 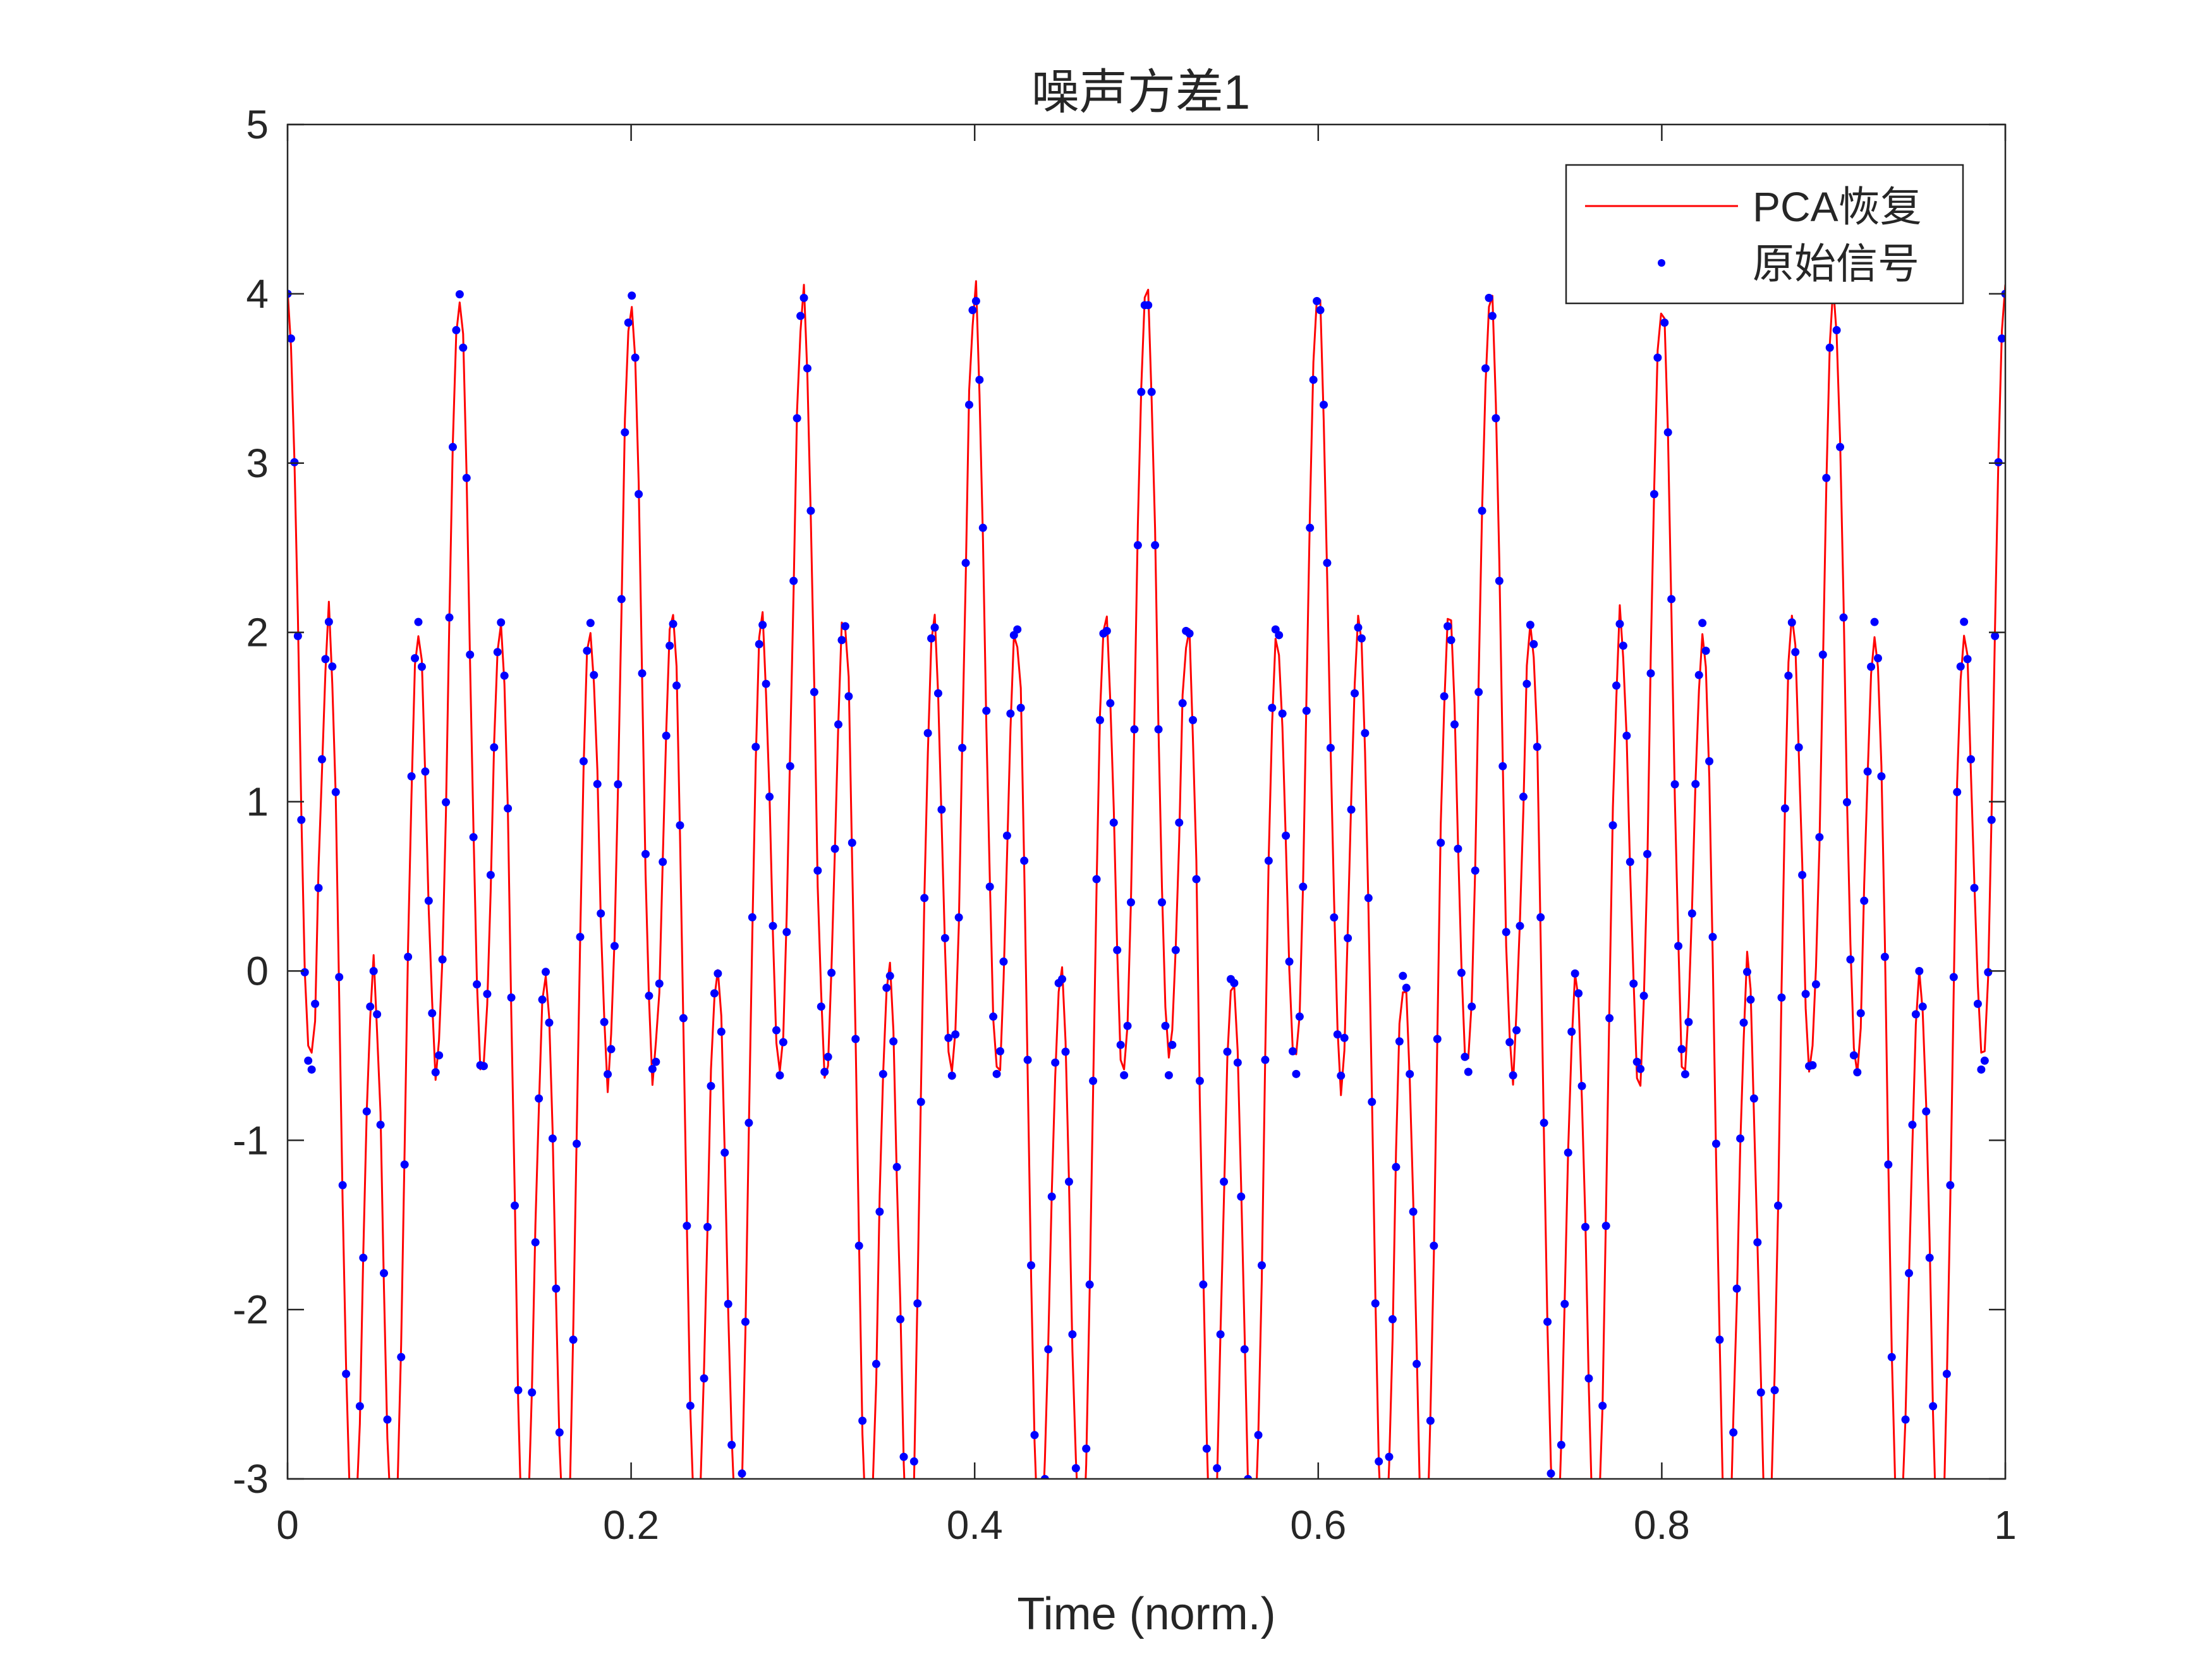 I want to click on legend-label-original: 原始信号, so click(x=1836, y=263).